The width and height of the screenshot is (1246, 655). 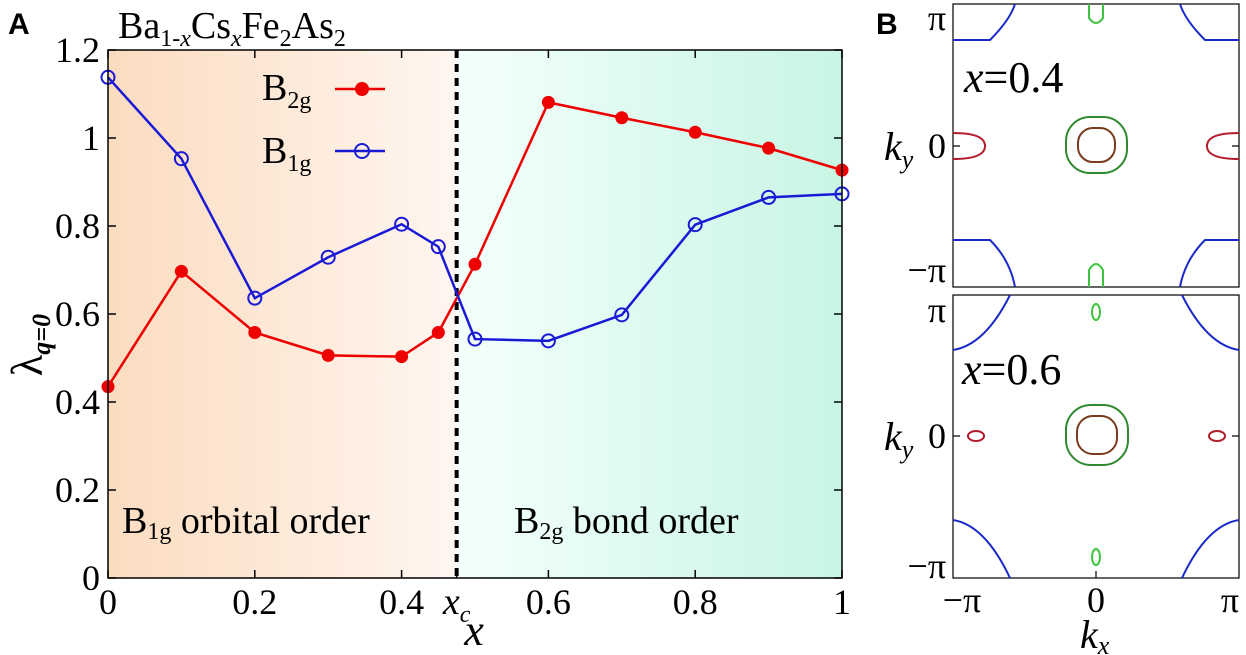 I want to click on ky-tick-pi-bottom: π, so click(x=937, y=310).